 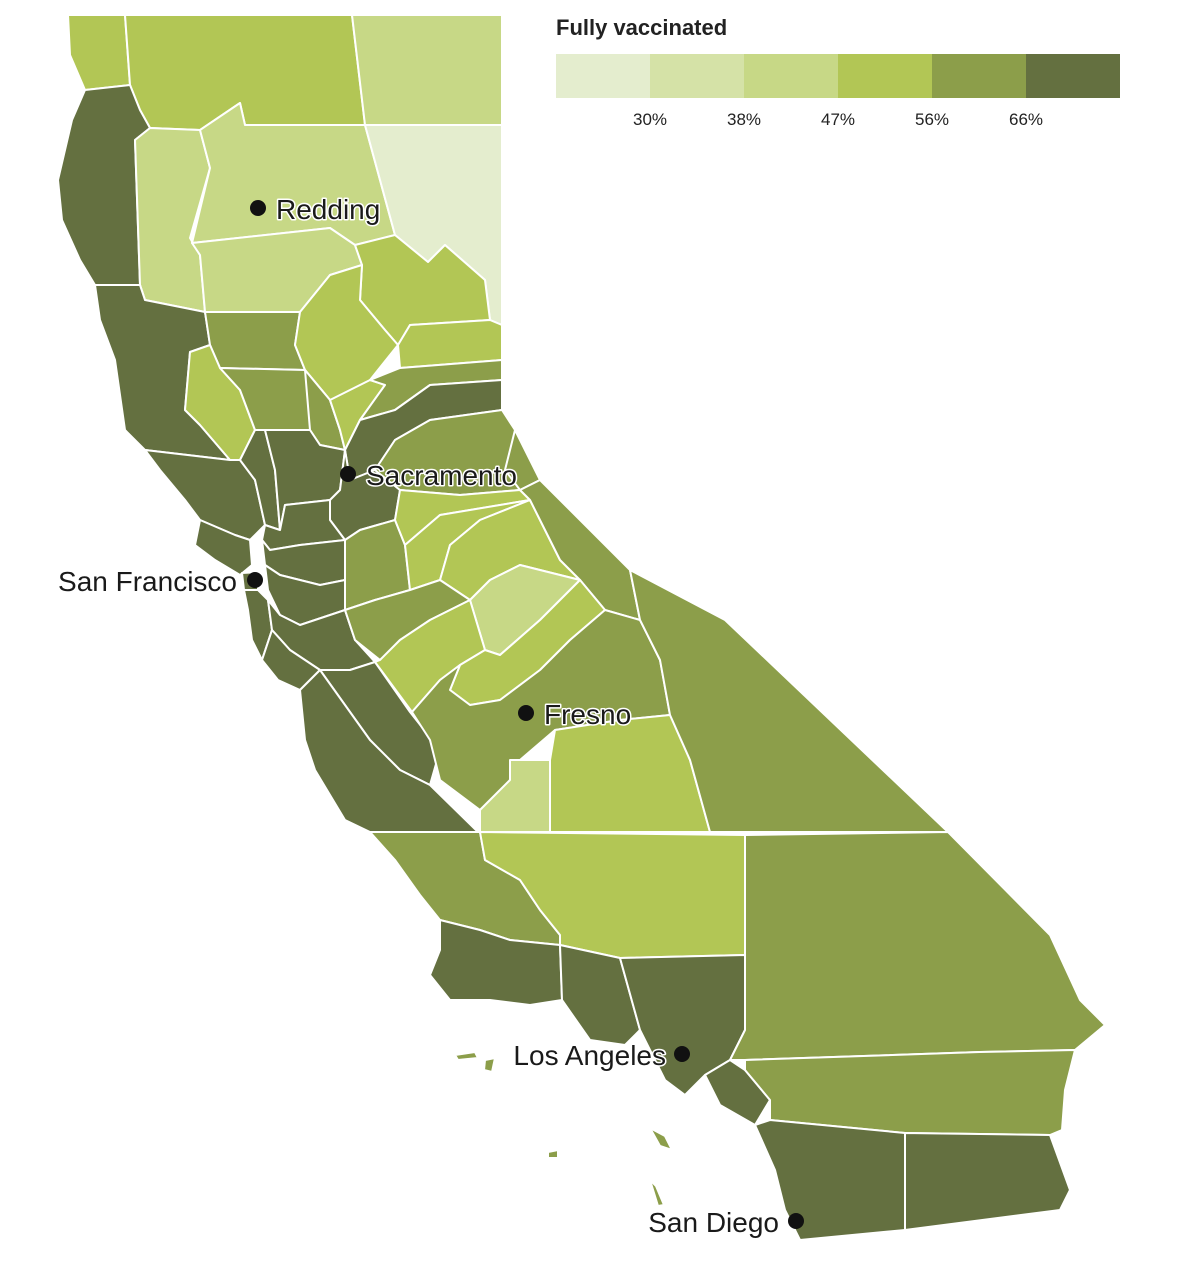 I want to click on county-inyo, so click(x=789, y=701).